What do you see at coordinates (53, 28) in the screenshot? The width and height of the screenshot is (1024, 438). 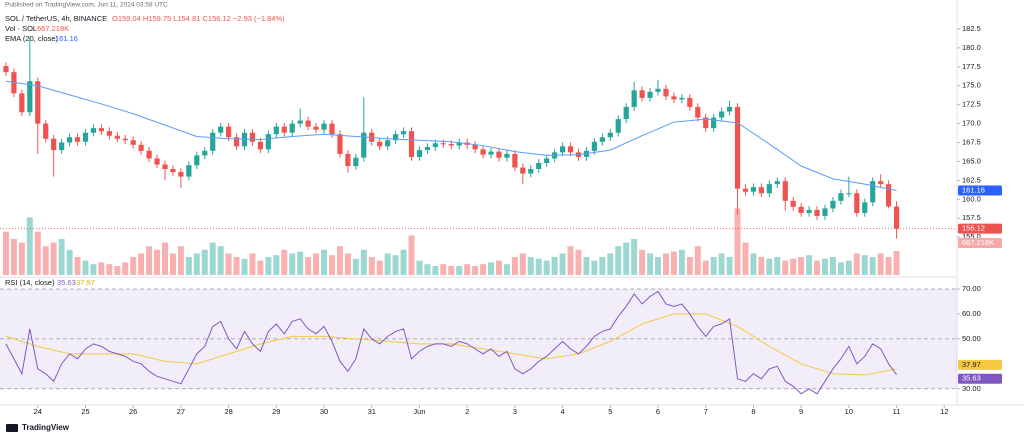 I see `volume-legend-value: 667.218K` at bounding box center [53, 28].